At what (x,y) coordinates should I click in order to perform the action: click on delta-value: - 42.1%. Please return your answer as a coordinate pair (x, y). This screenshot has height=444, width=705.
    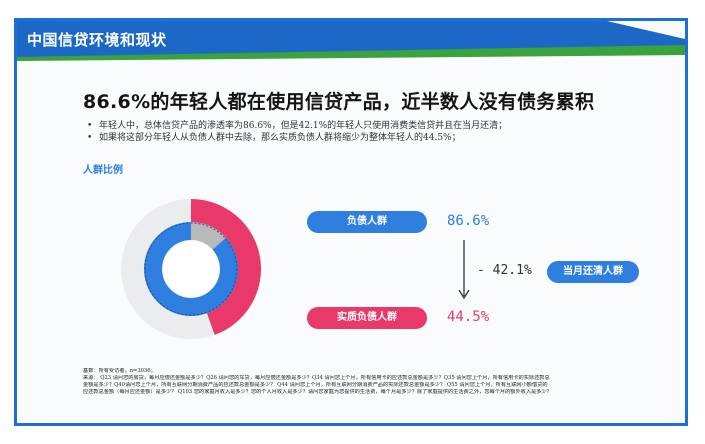
    Looking at the image, I should click on (504, 270).